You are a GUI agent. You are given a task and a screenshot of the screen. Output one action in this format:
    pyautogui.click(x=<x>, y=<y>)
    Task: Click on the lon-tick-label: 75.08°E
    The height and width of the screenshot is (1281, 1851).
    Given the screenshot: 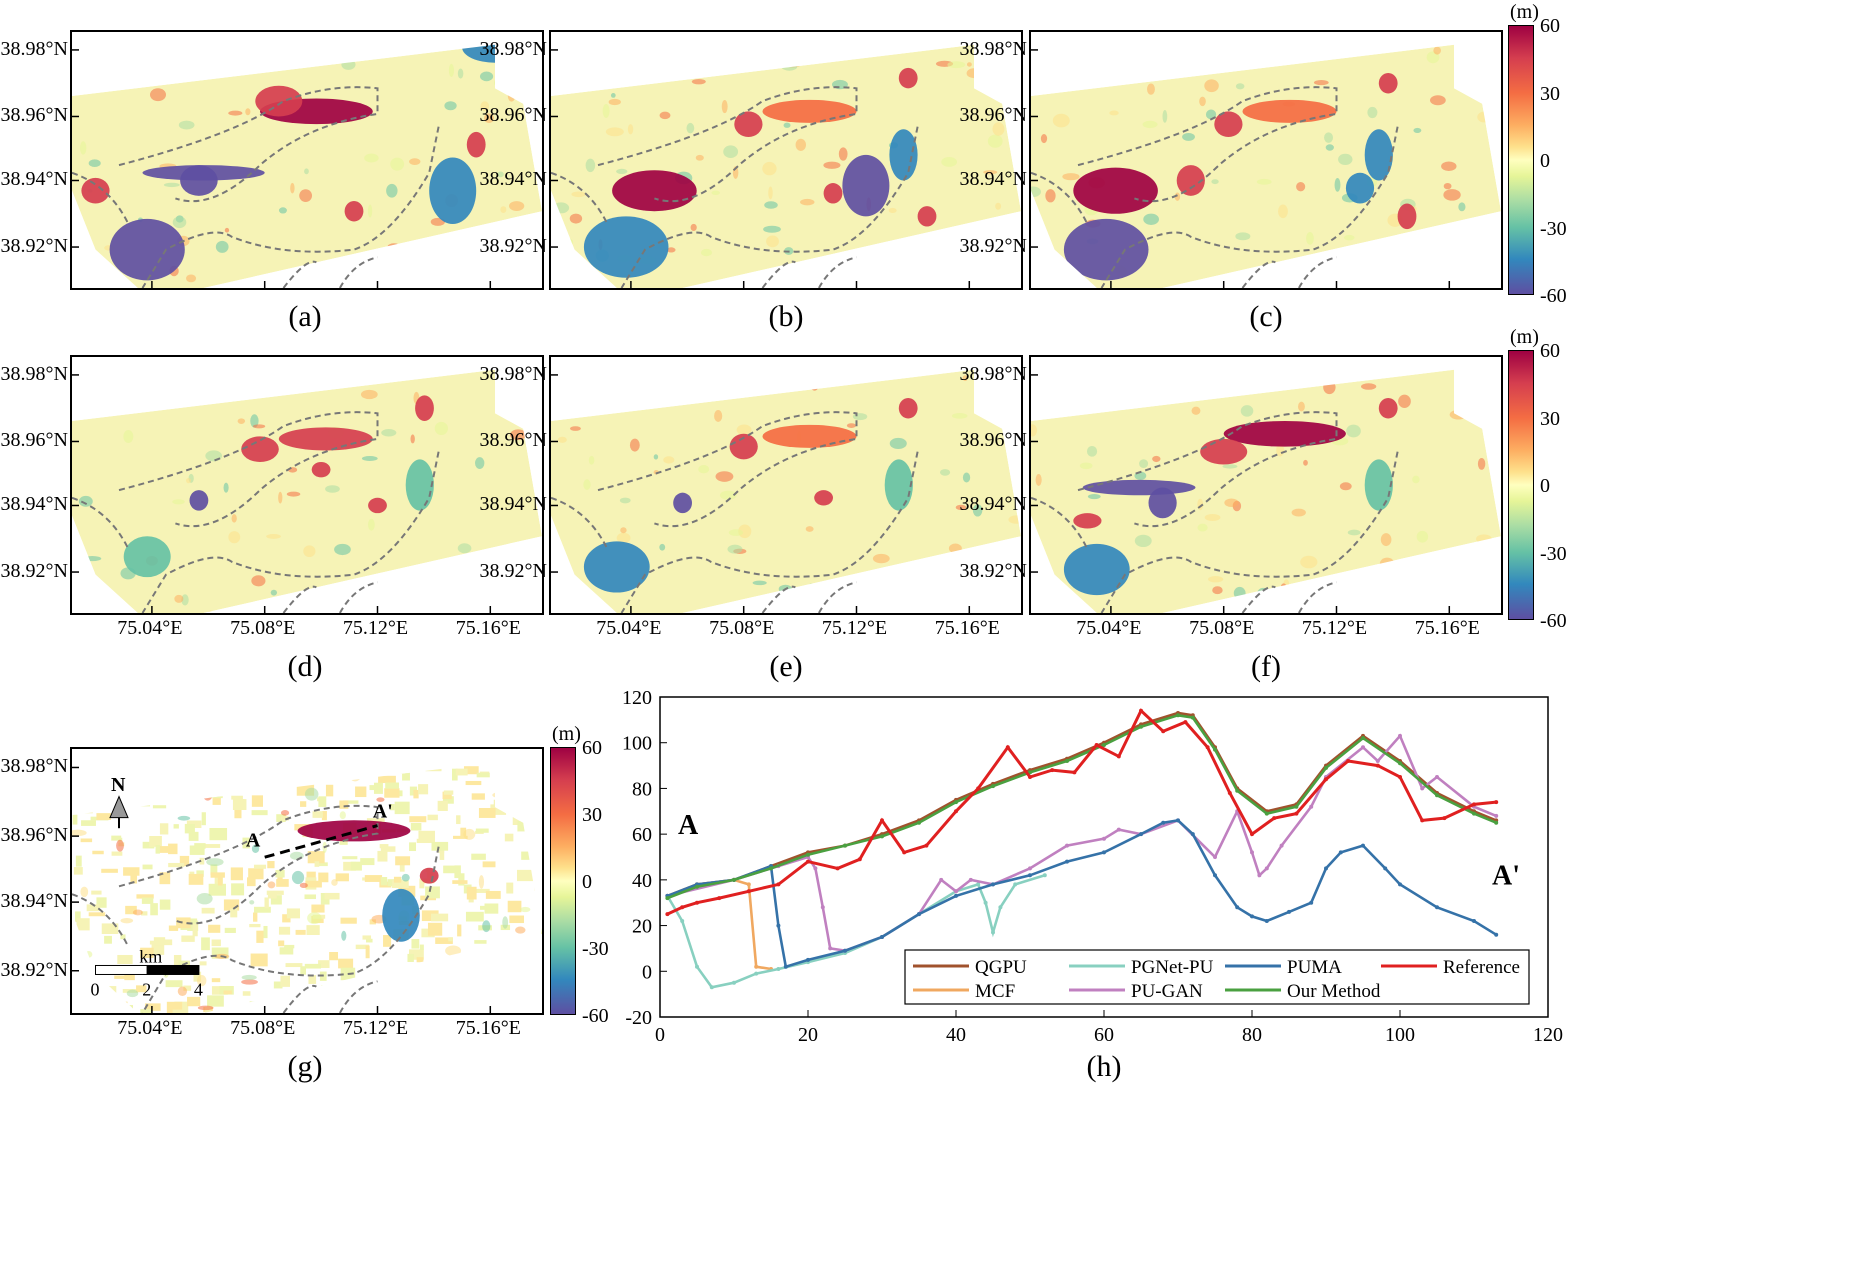 What is the action you would take?
    pyautogui.click(x=742, y=628)
    